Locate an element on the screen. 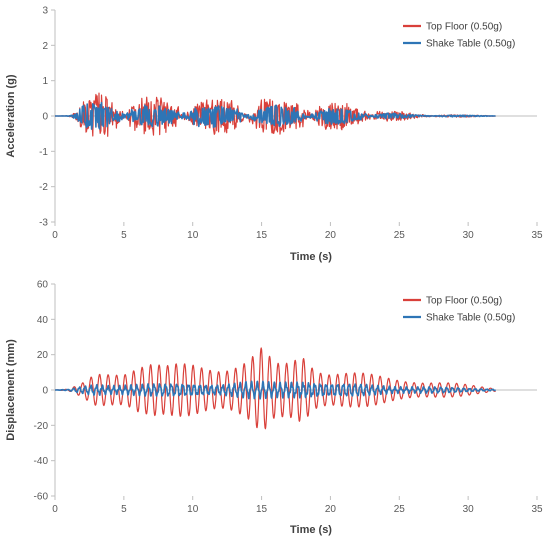 This screenshot has height=540, width=550. y-tick-label: 2 is located at coordinates (45, 46).